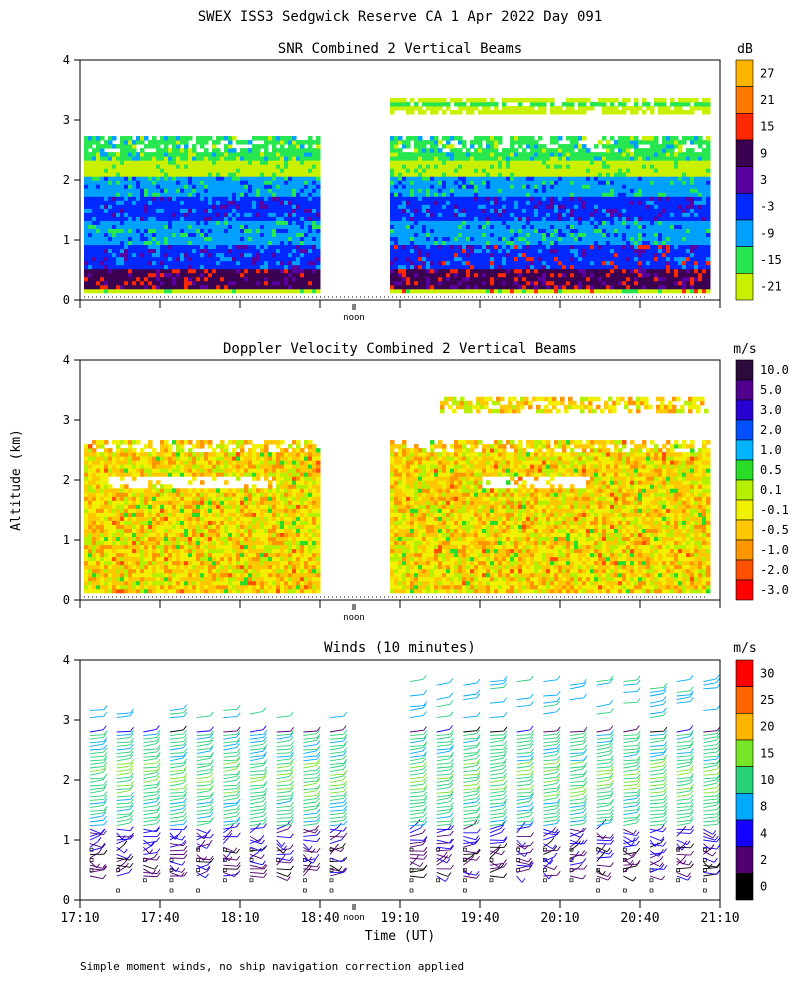 The width and height of the screenshot is (800, 1000). What do you see at coordinates (16, 480) in the screenshot?
I see `y-axis-label: Altitude (km)` at bounding box center [16, 480].